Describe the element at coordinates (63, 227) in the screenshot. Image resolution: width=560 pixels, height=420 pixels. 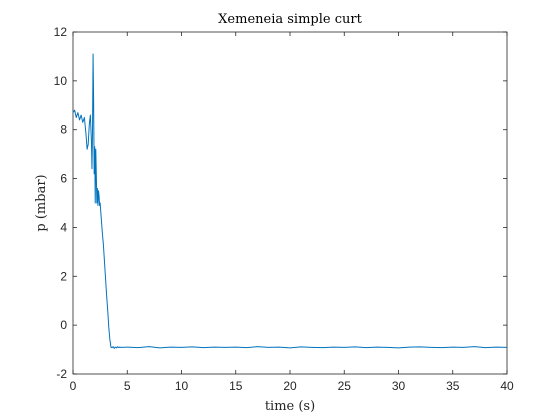
I see `y-tick-label: 4` at that location.